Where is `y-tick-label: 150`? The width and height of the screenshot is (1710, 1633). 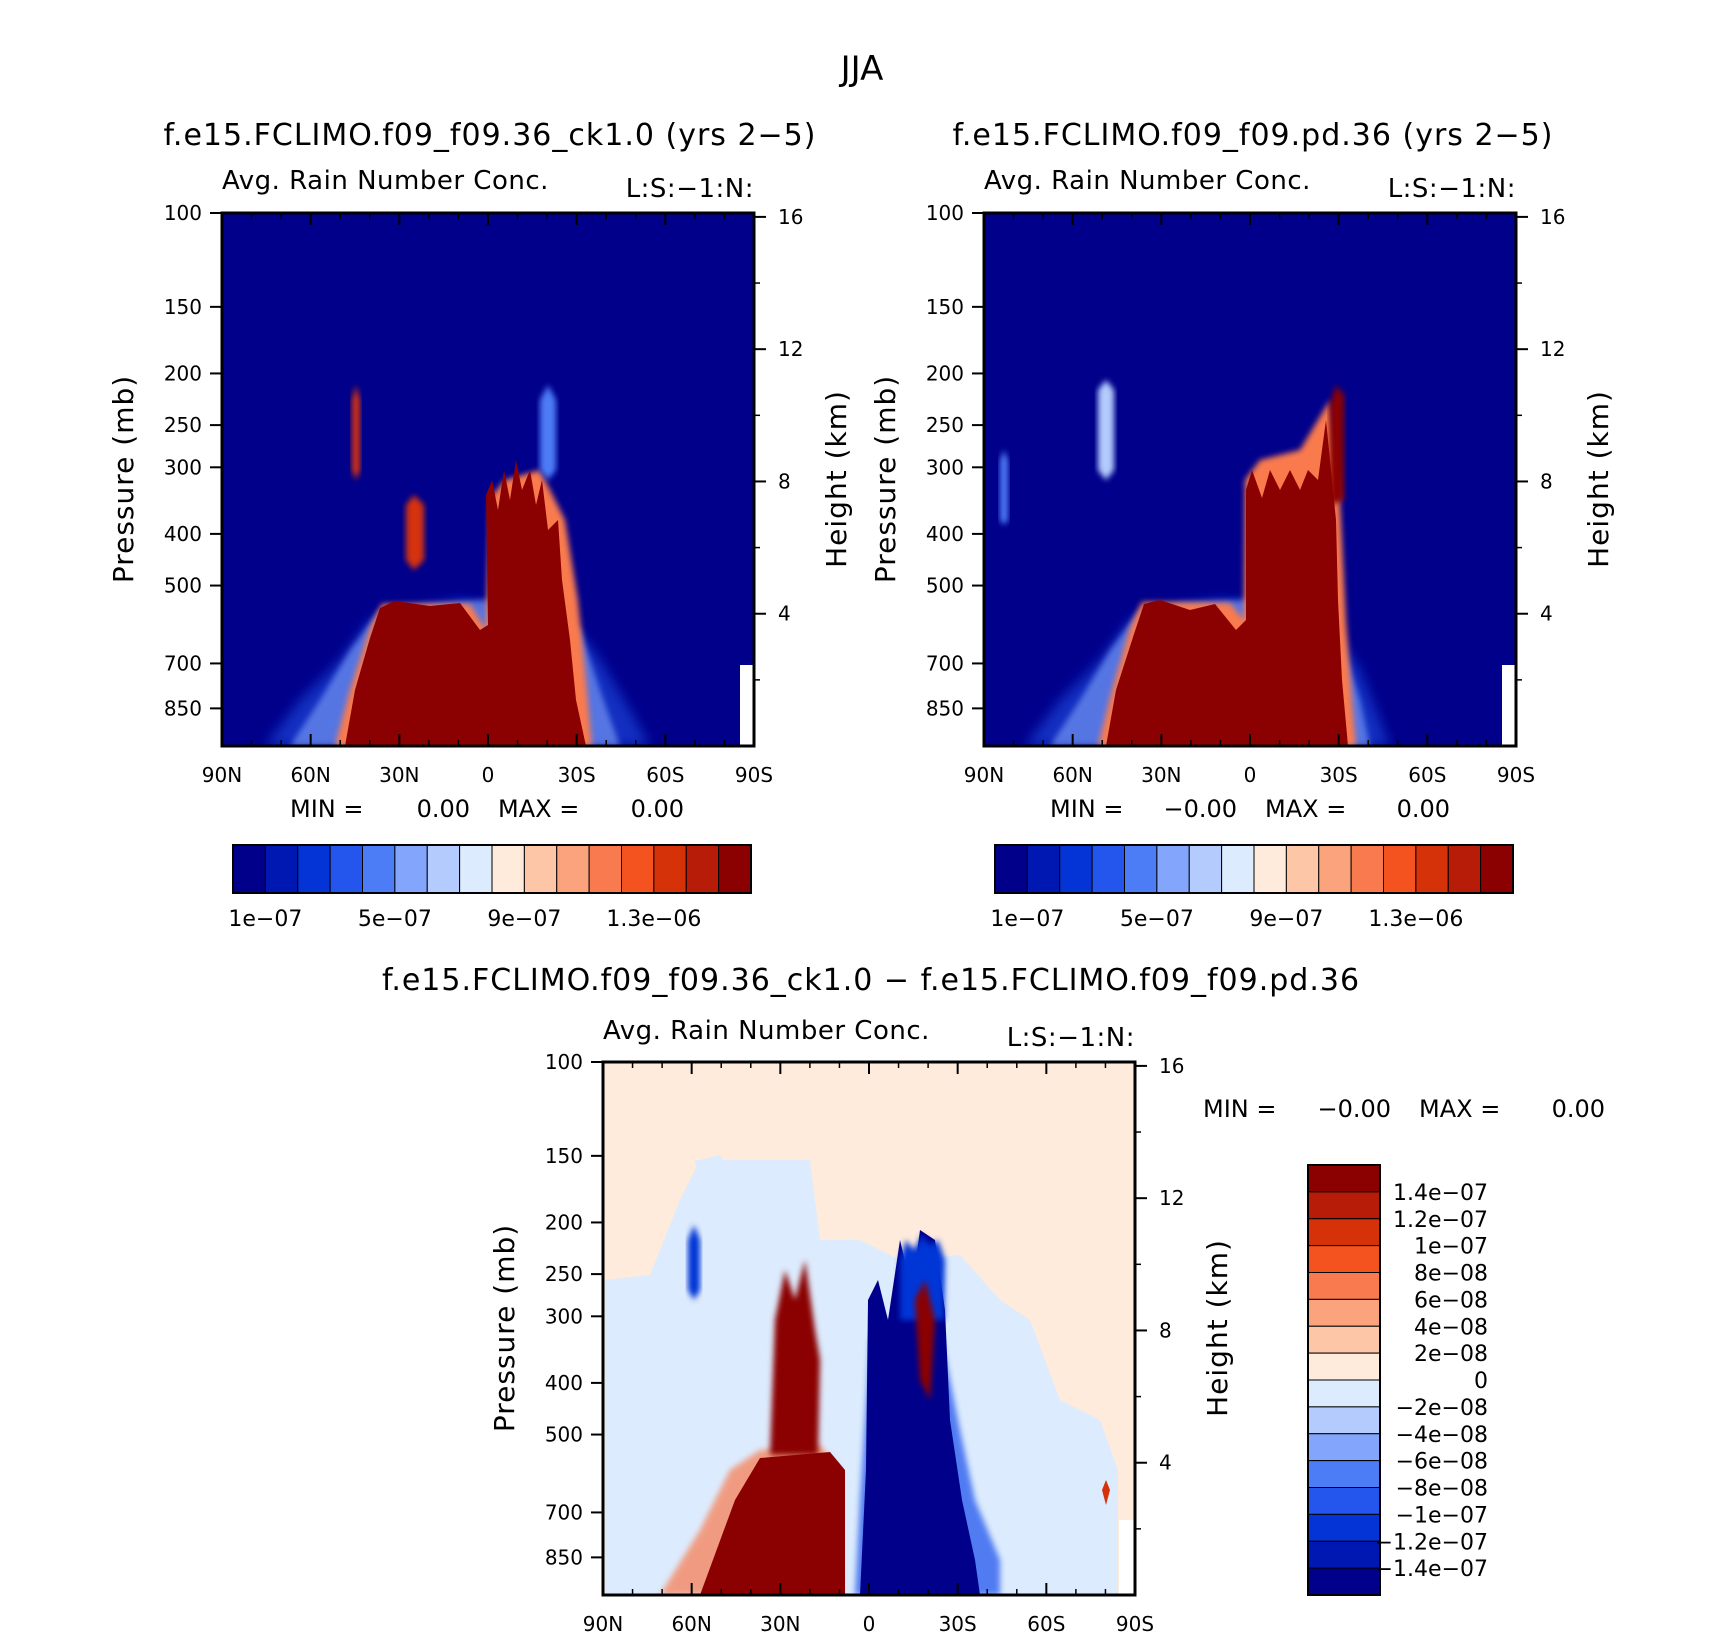
y-tick-label: 150 is located at coordinates (945, 307).